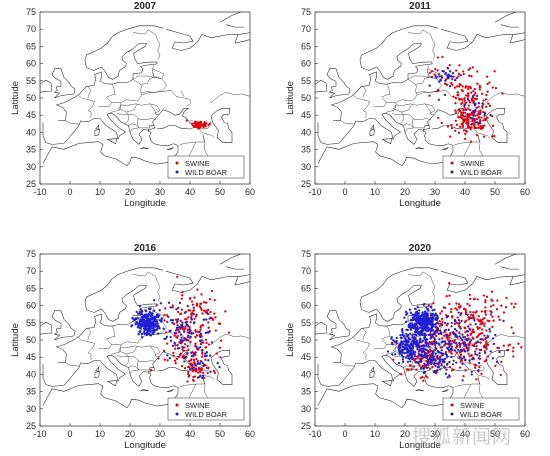 The width and height of the screenshot is (550, 456). I want to click on x-tick-label: 0, so click(69, 434).